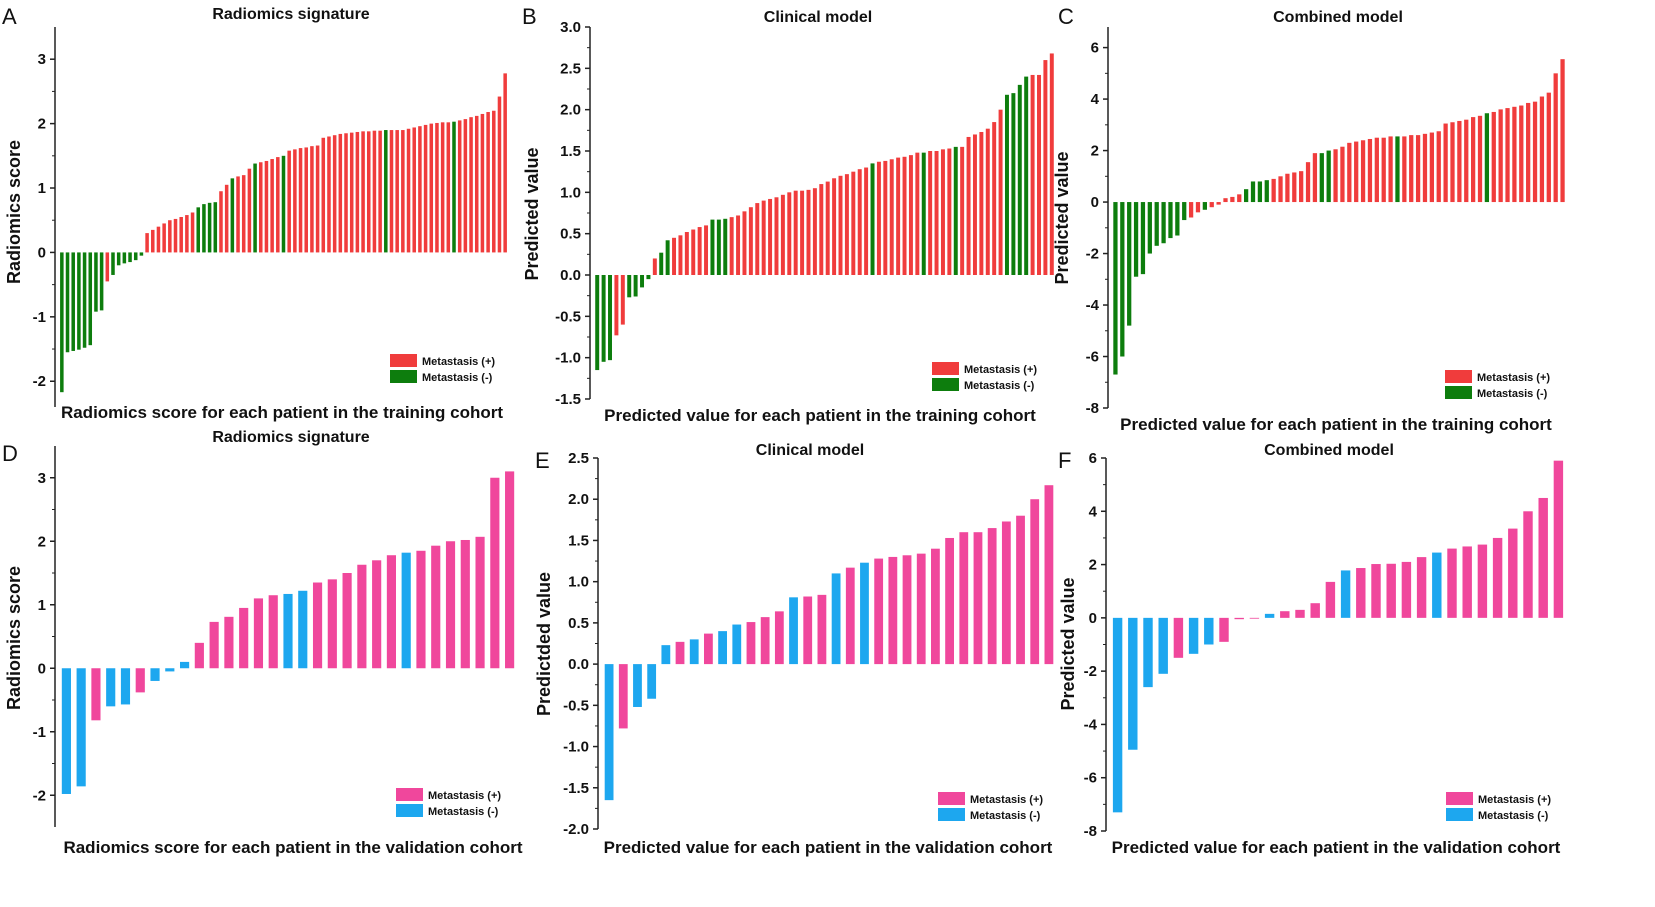  What do you see at coordinates (1091, 724) in the screenshot?
I see `y-tick-label: -4` at bounding box center [1091, 724].